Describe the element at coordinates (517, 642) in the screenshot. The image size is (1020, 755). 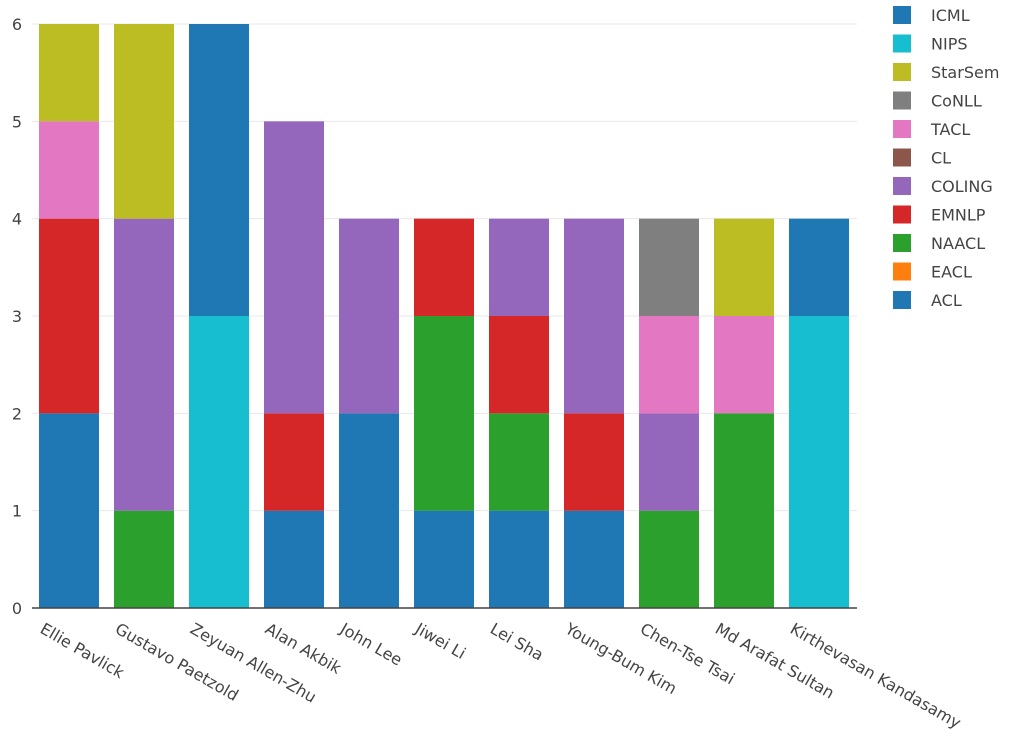
I see `x-tick-label: Lei Sha` at that location.